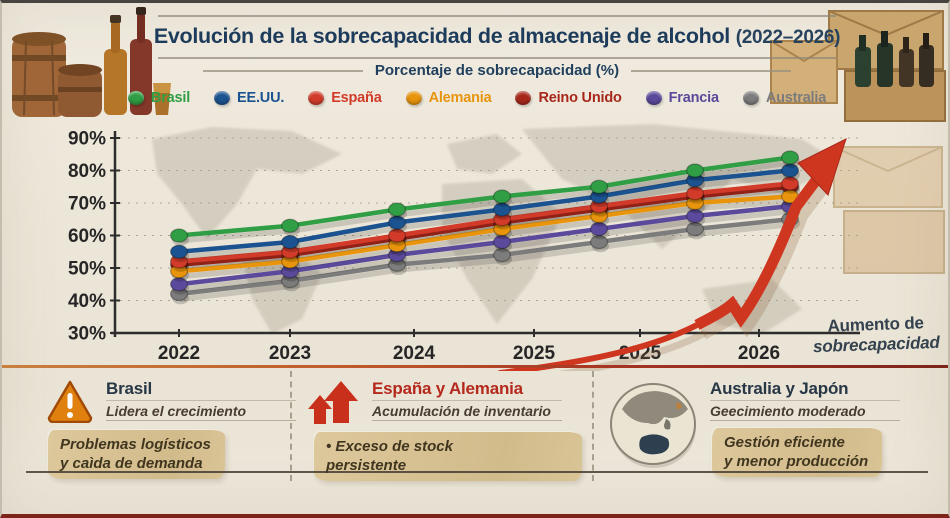 Image resolution: width=950 pixels, height=518 pixels. What do you see at coordinates (797, 452) in the screenshot?
I see `note-box: Gestión eficiente y menor producción` at bounding box center [797, 452].